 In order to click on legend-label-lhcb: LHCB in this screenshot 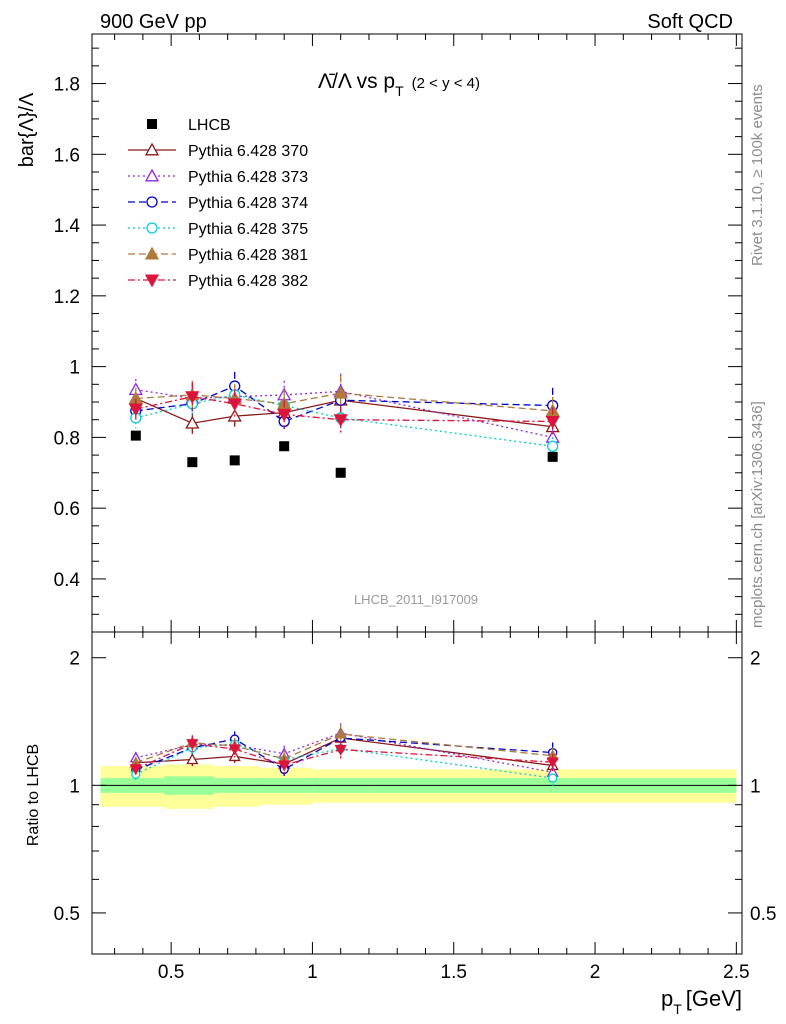, I will do `click(209, 125)`.